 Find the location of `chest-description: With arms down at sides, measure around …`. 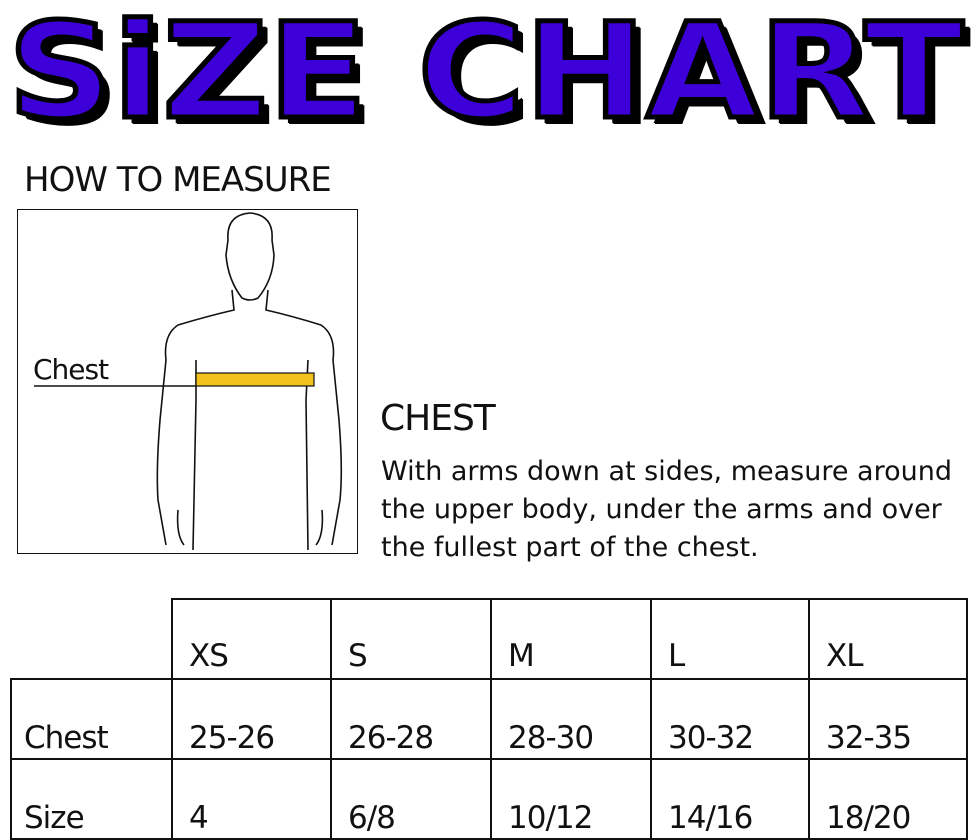

chest-description: With arms down at sides, measure around … is located at coordinates (666, 509).